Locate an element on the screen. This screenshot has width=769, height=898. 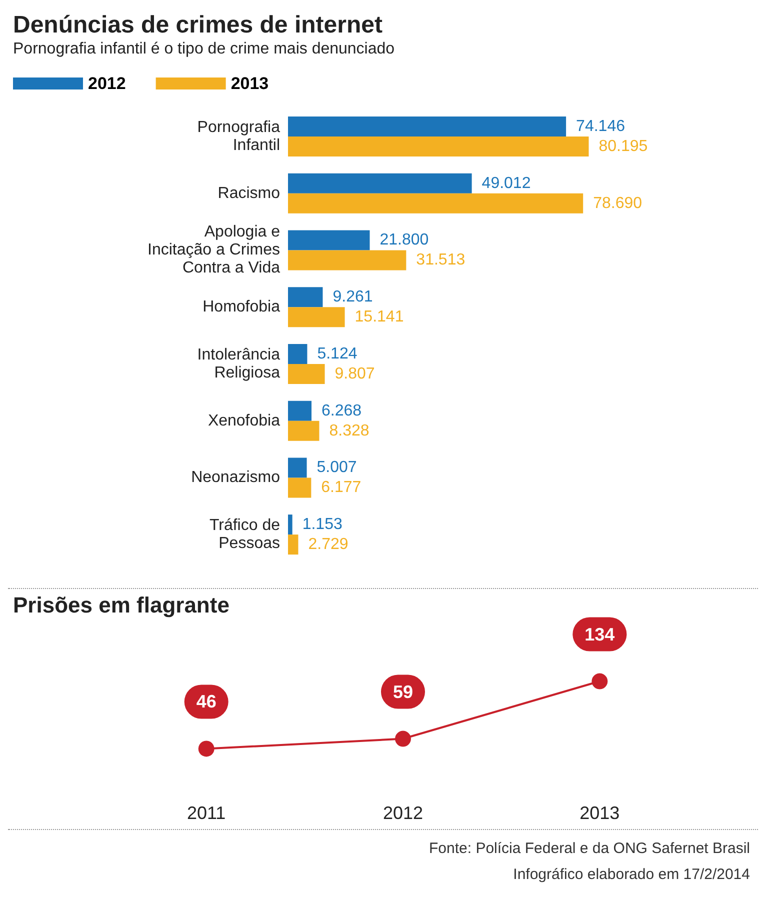
y-tick-label: Xenofobia is located at coordinates (244, 421).